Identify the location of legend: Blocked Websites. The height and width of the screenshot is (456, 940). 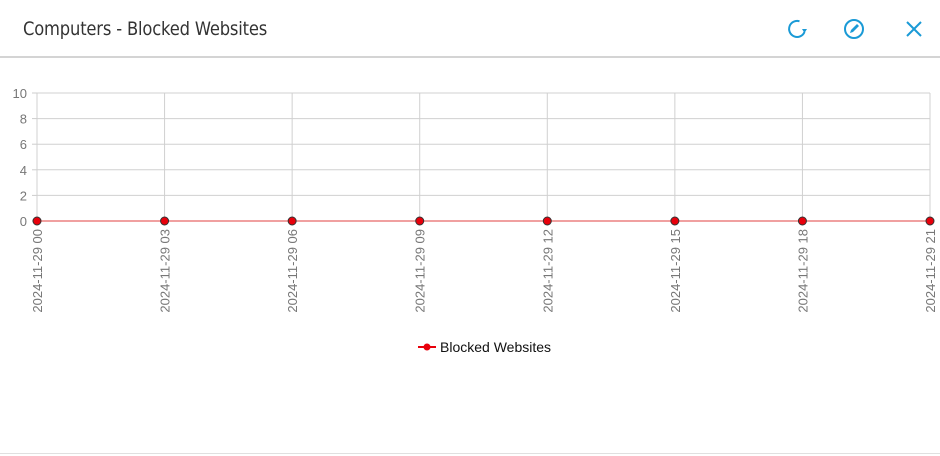
(484, 347).